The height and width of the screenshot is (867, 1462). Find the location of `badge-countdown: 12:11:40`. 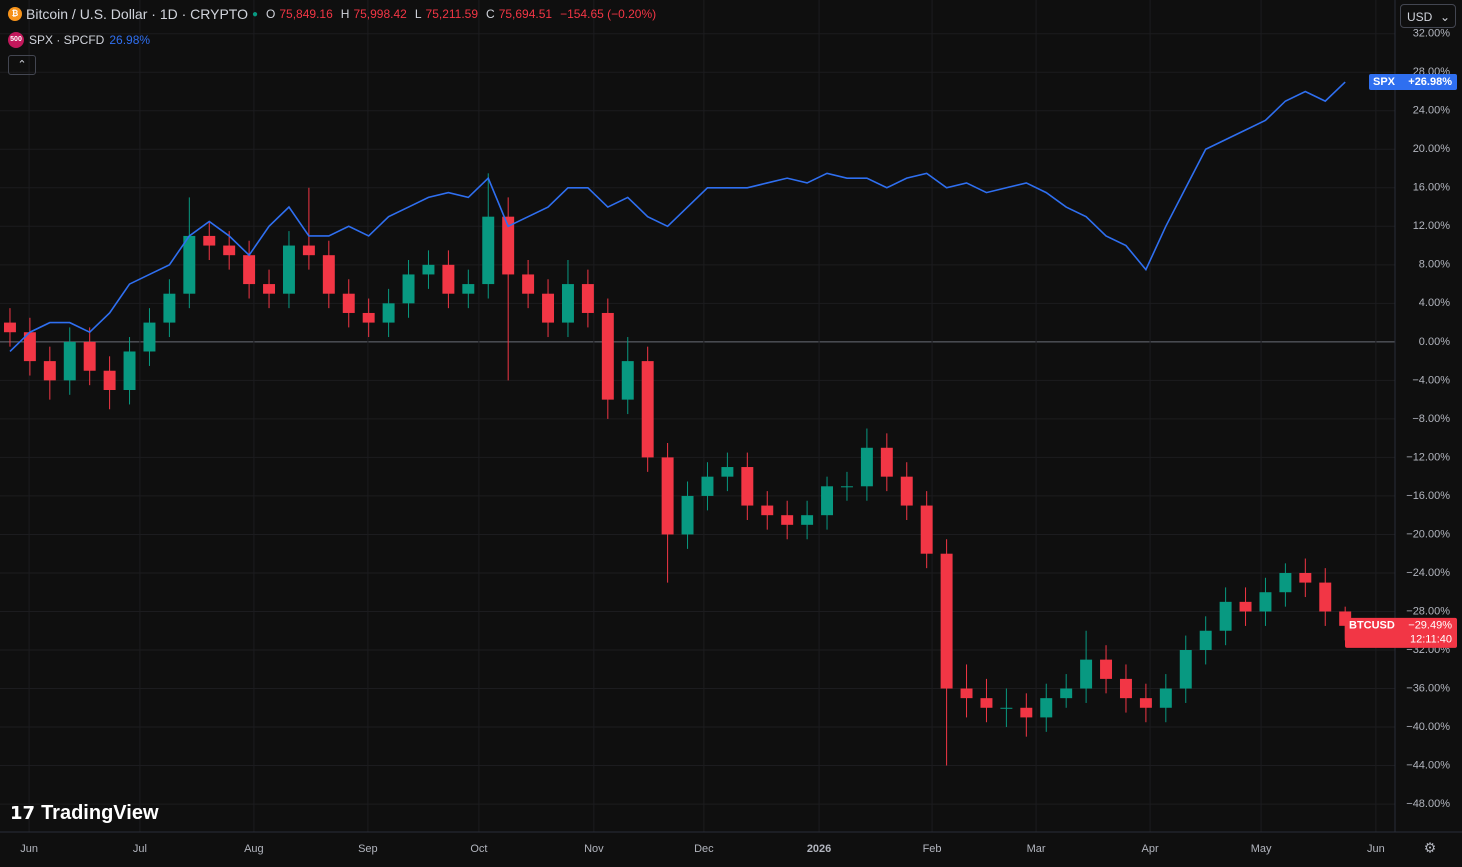

badge-countdown: 12:11:40 is located at coordinates (1431, 640).